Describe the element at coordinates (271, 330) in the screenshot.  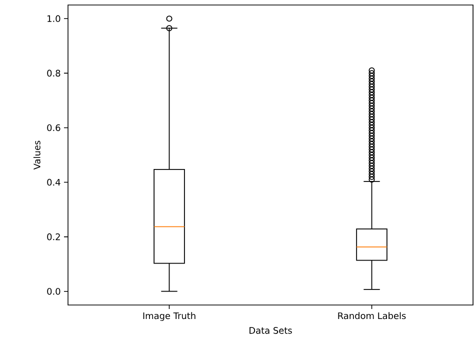
I see `x-axis-title: Data Sets` at that location.